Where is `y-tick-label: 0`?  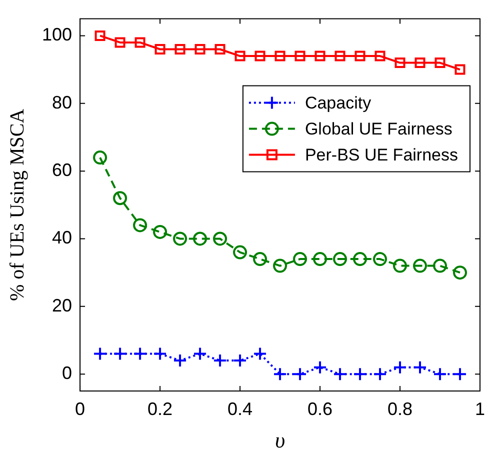
y-tick-label: 0 is located at coordinates (67, 373).